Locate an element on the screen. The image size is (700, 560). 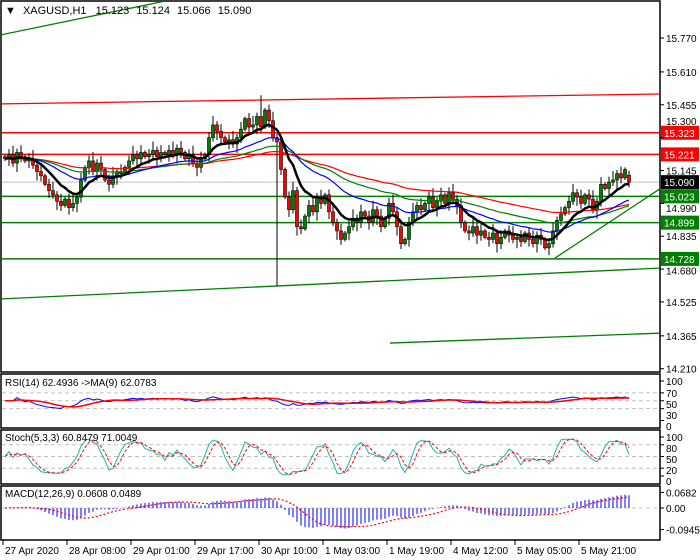
support-price-tag-bg is located at coordinates (680, 222).